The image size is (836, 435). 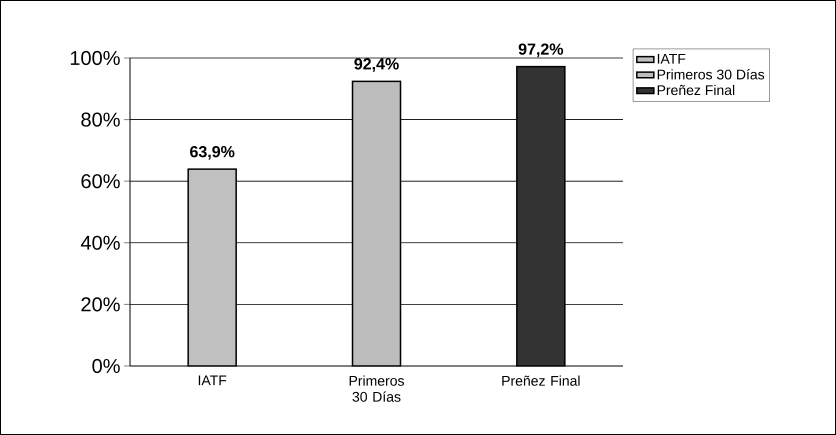 What do you see at coordinates (106, 366) in the screenshot?
I see `y-tick-label: 0%` at bounding box center [106, 366].